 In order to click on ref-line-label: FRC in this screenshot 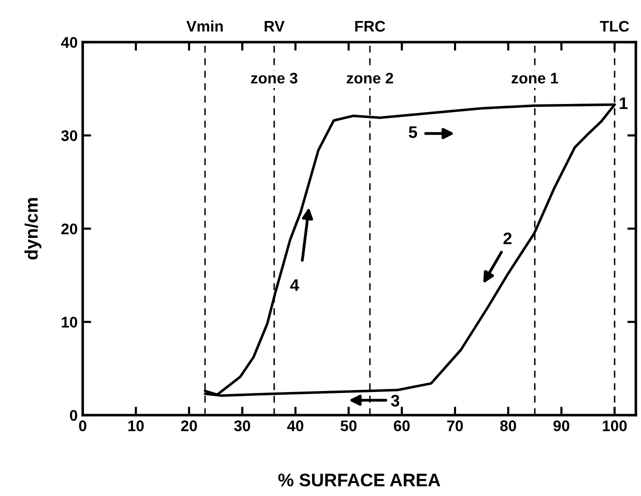, I will do `click(370, 26)`.